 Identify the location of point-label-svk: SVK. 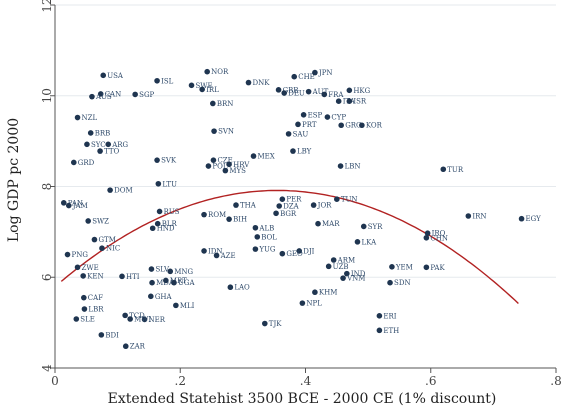
(169, 161).